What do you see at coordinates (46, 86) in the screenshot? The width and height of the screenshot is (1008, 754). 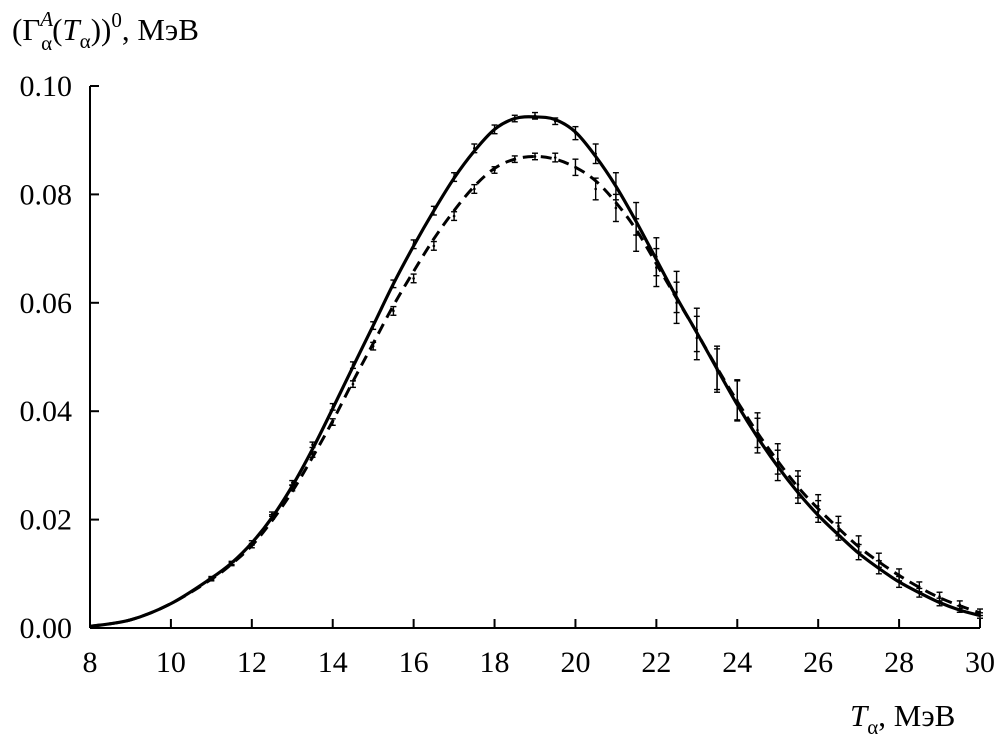 I see `y-tick-label: 0.10` at bounding box center [46, 86].